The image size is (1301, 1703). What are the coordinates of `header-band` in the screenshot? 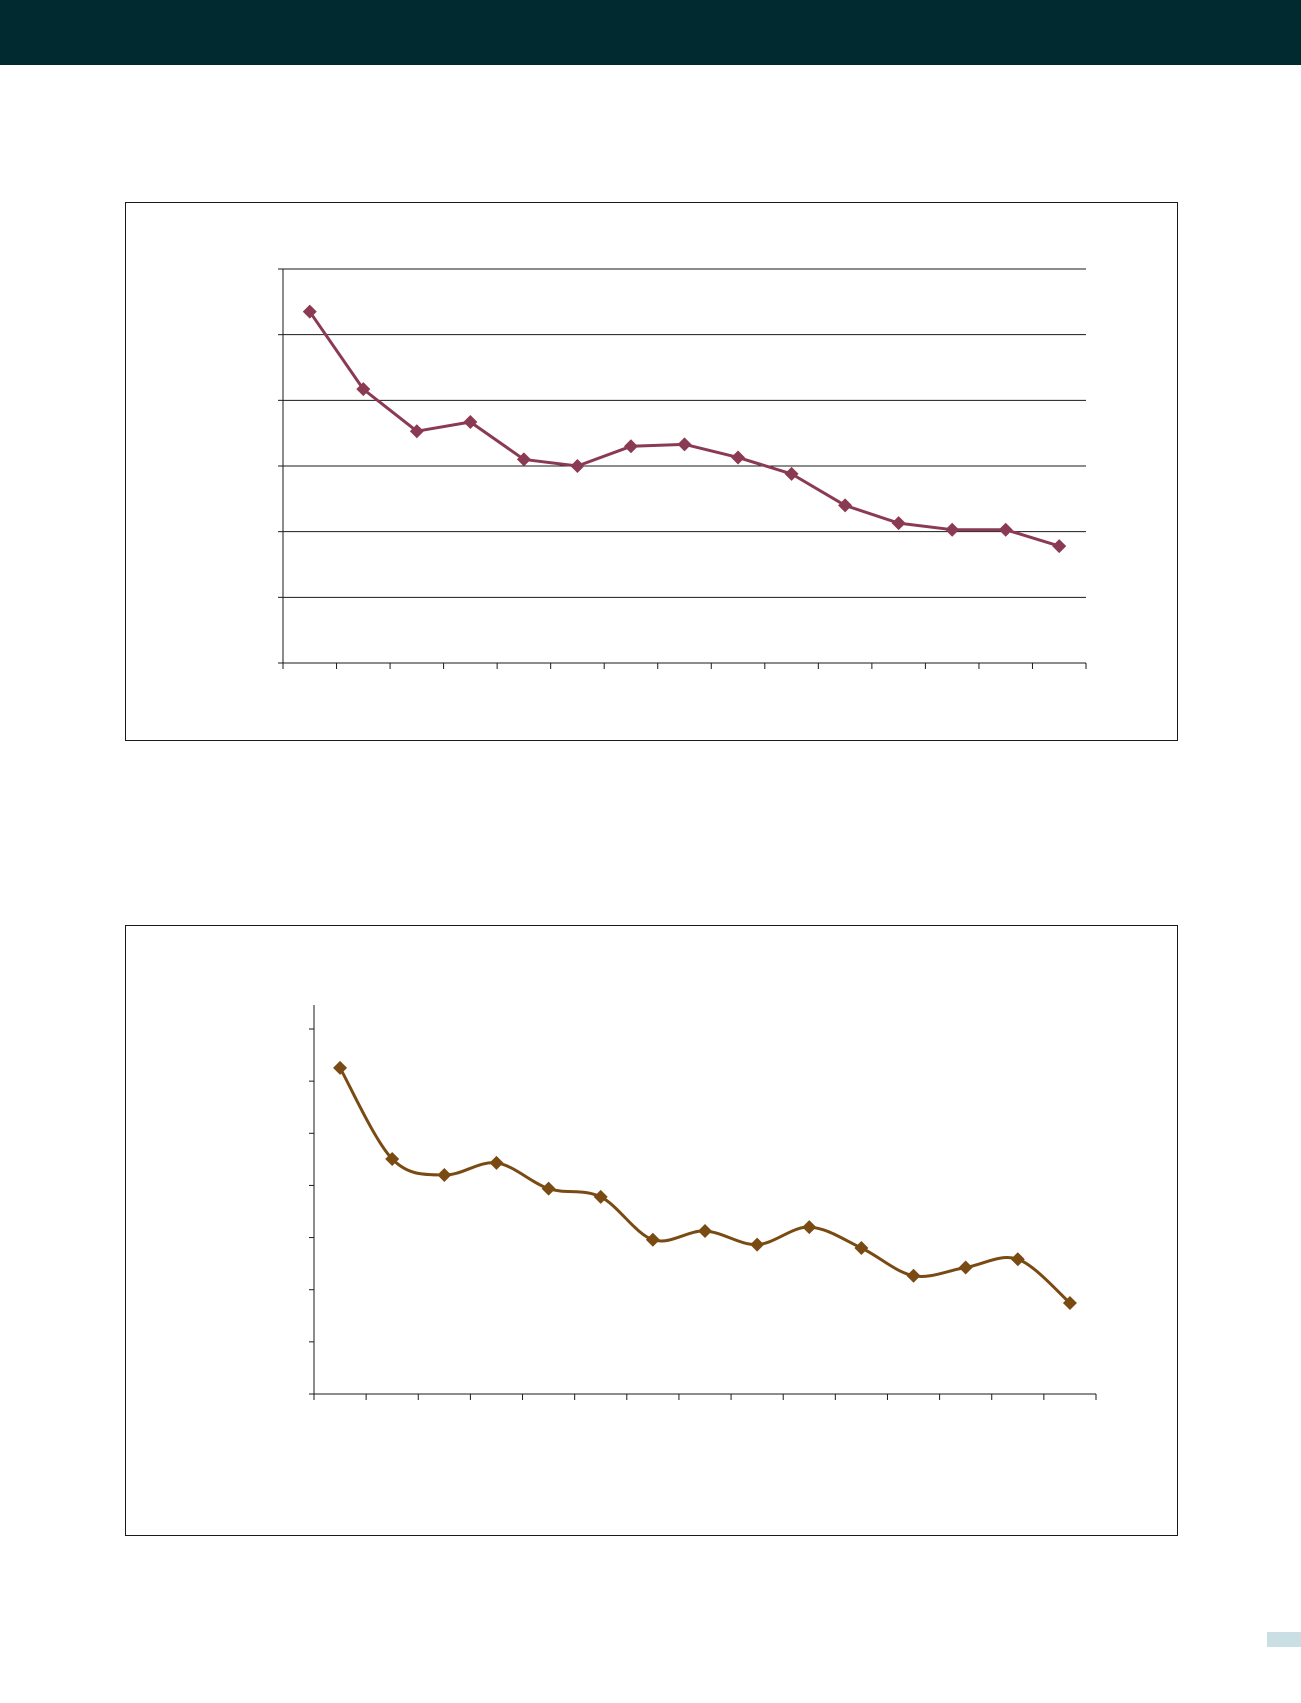 It's located at (650, 32).